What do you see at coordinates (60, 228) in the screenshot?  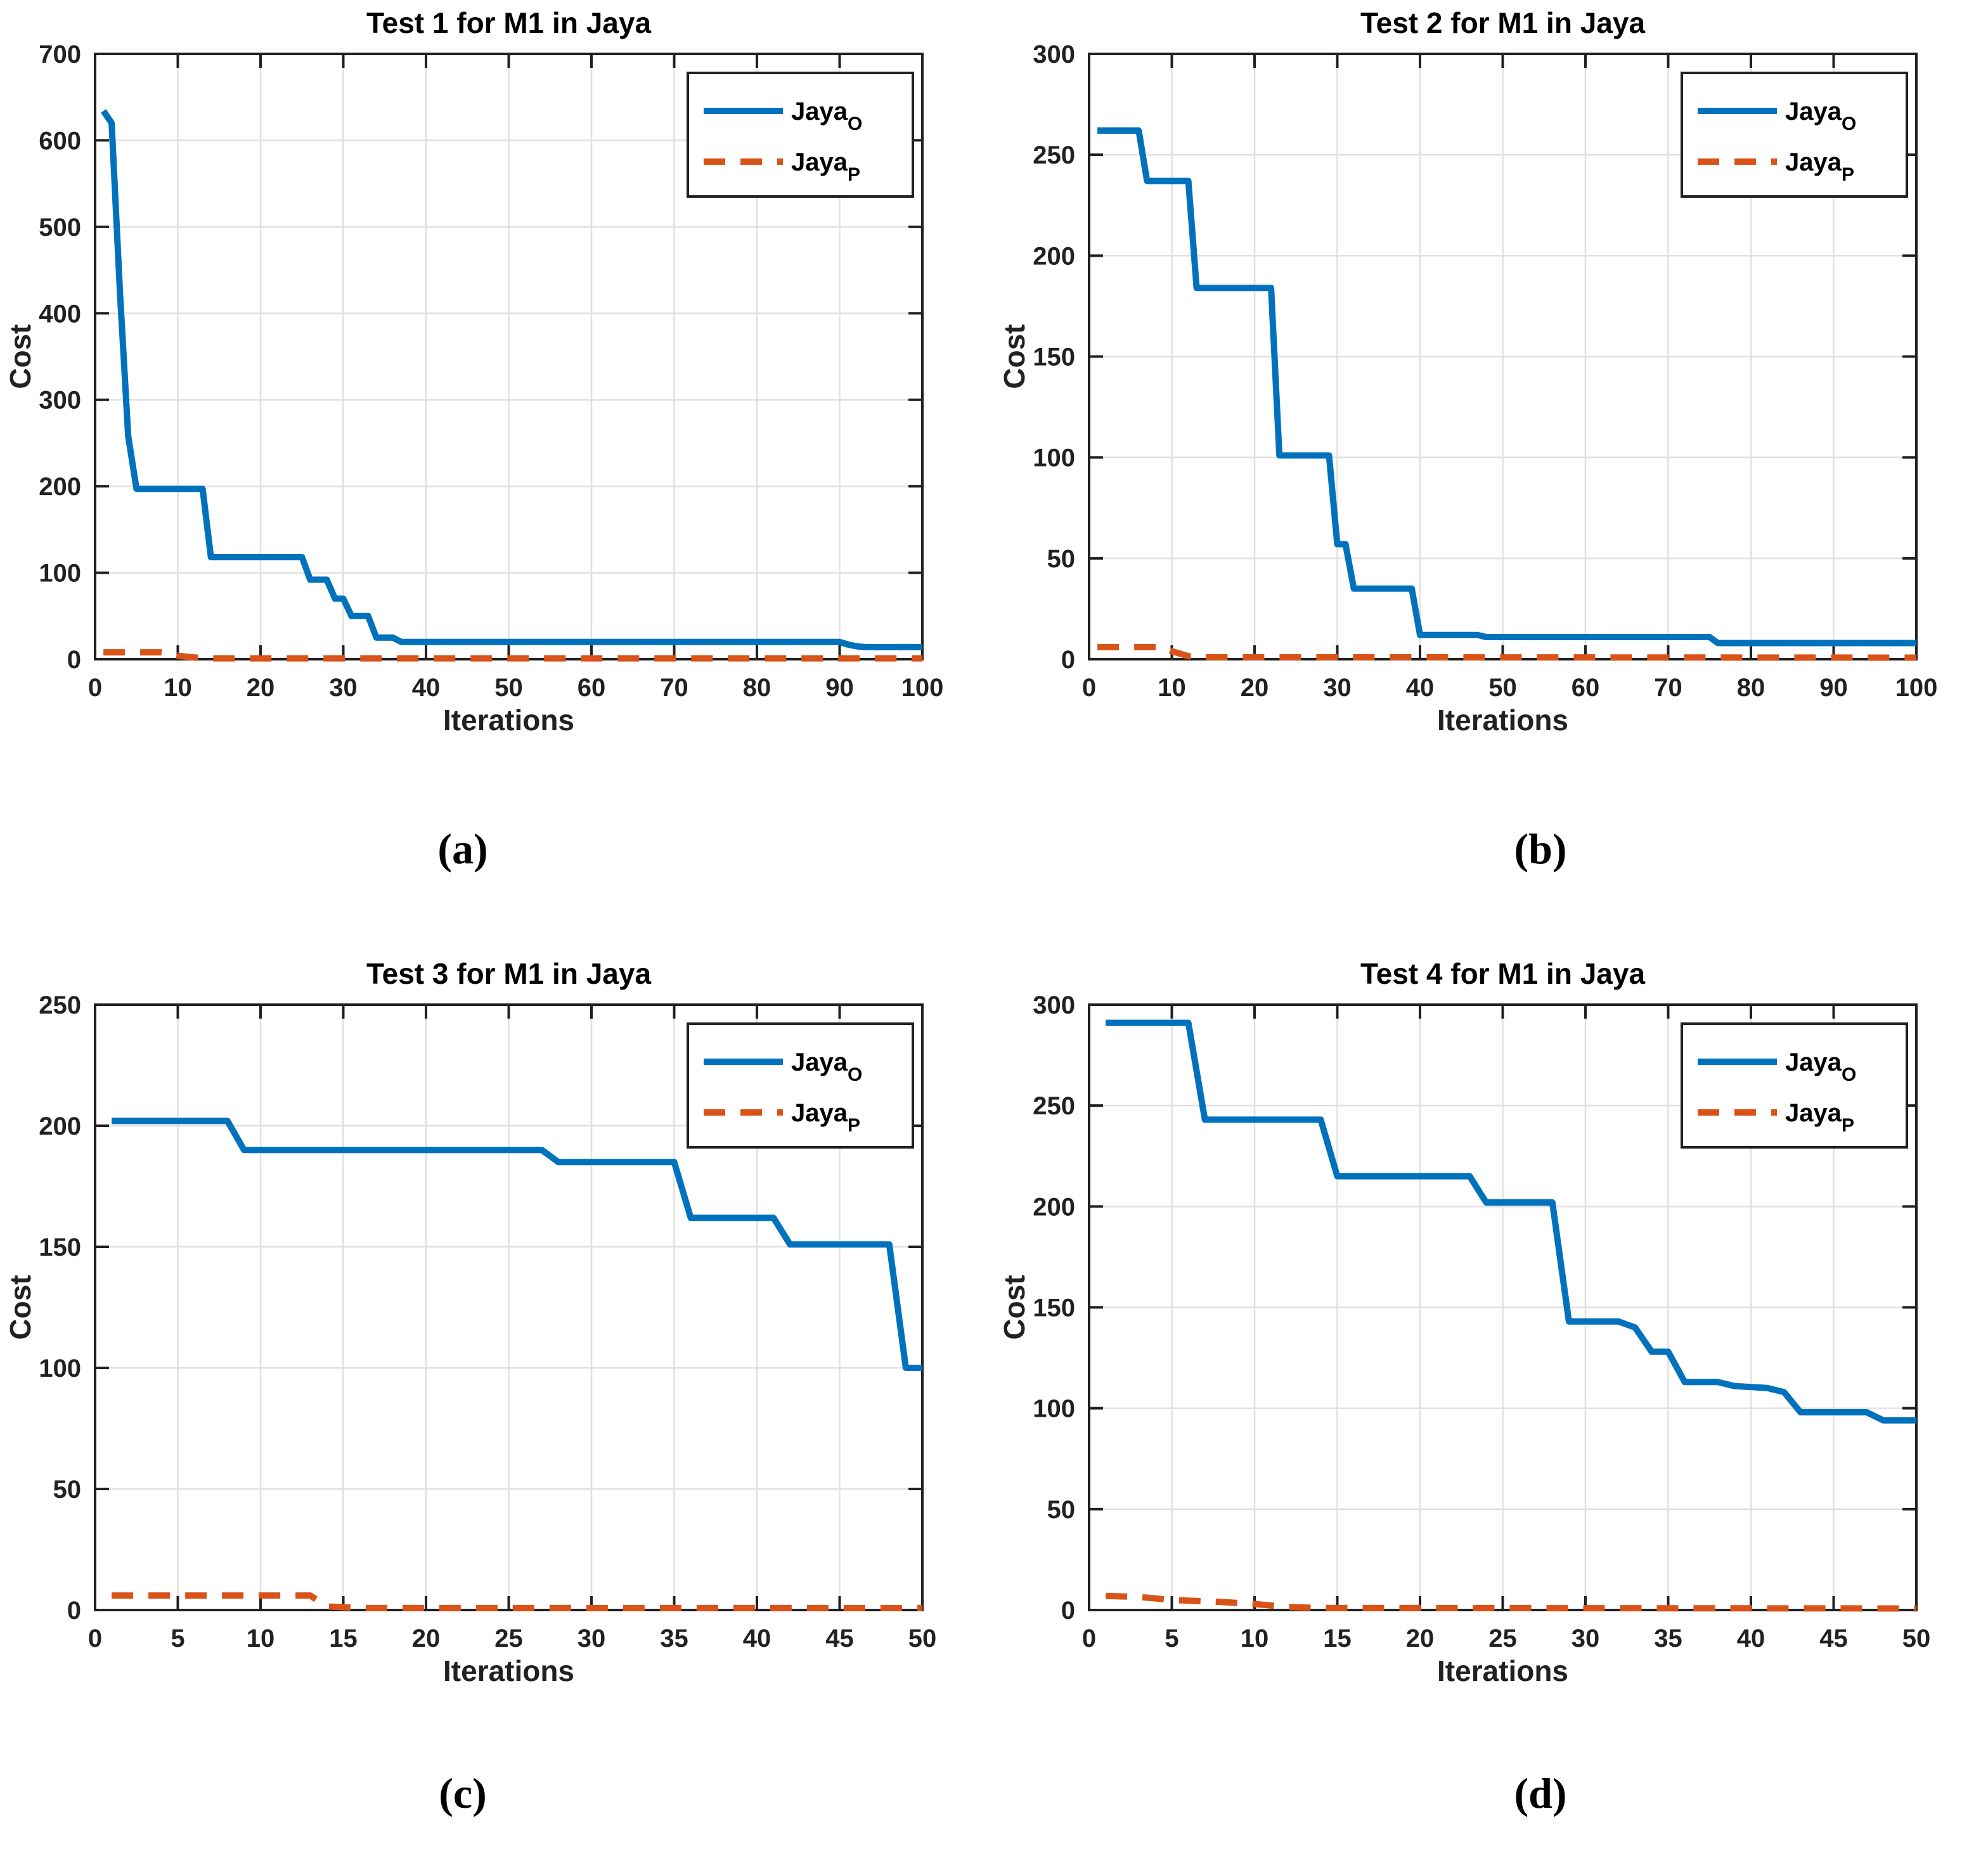 I see `y-tick-label: 500` at bounding box center [60, 228].